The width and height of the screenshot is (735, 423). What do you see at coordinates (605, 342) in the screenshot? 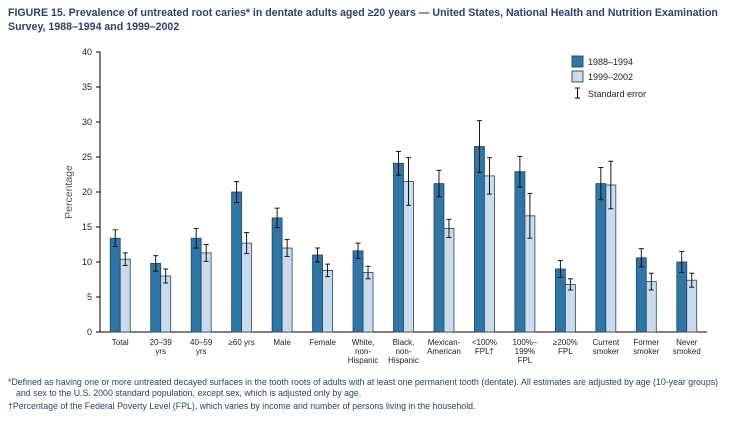
I see `category-label: Current` at bounding box center [605, 342].